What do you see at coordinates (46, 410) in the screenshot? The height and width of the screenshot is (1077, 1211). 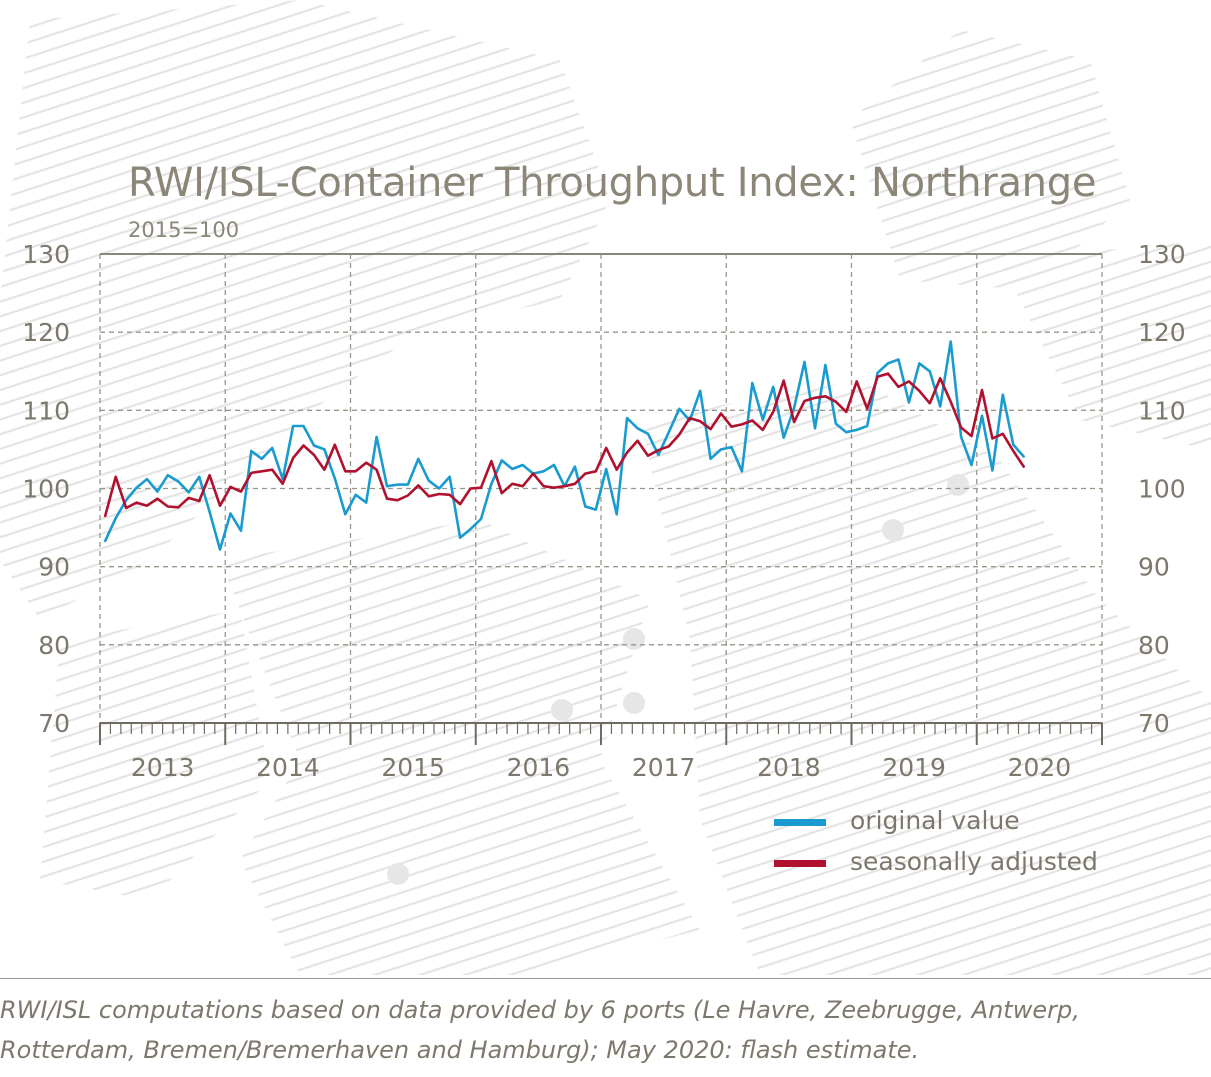 I see `y-tick-label-left-110: 110` at bounding box center [46, 410].